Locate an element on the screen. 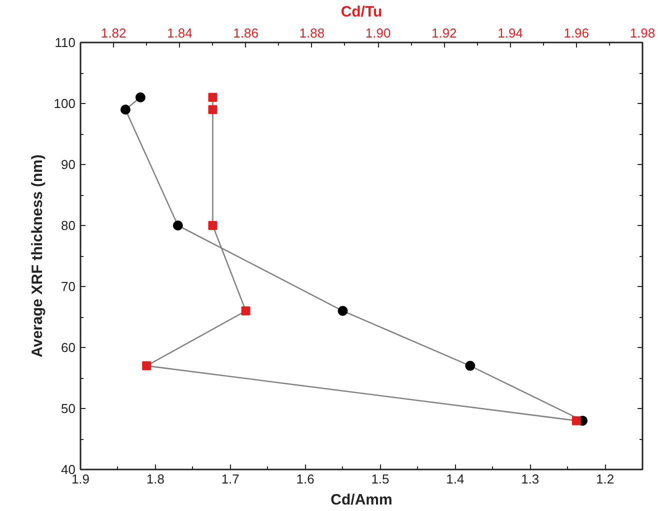 The height and width of the screenshot is (511, 667). x2-axis-title: Cd/Tu is located at coordinates (361, 12).